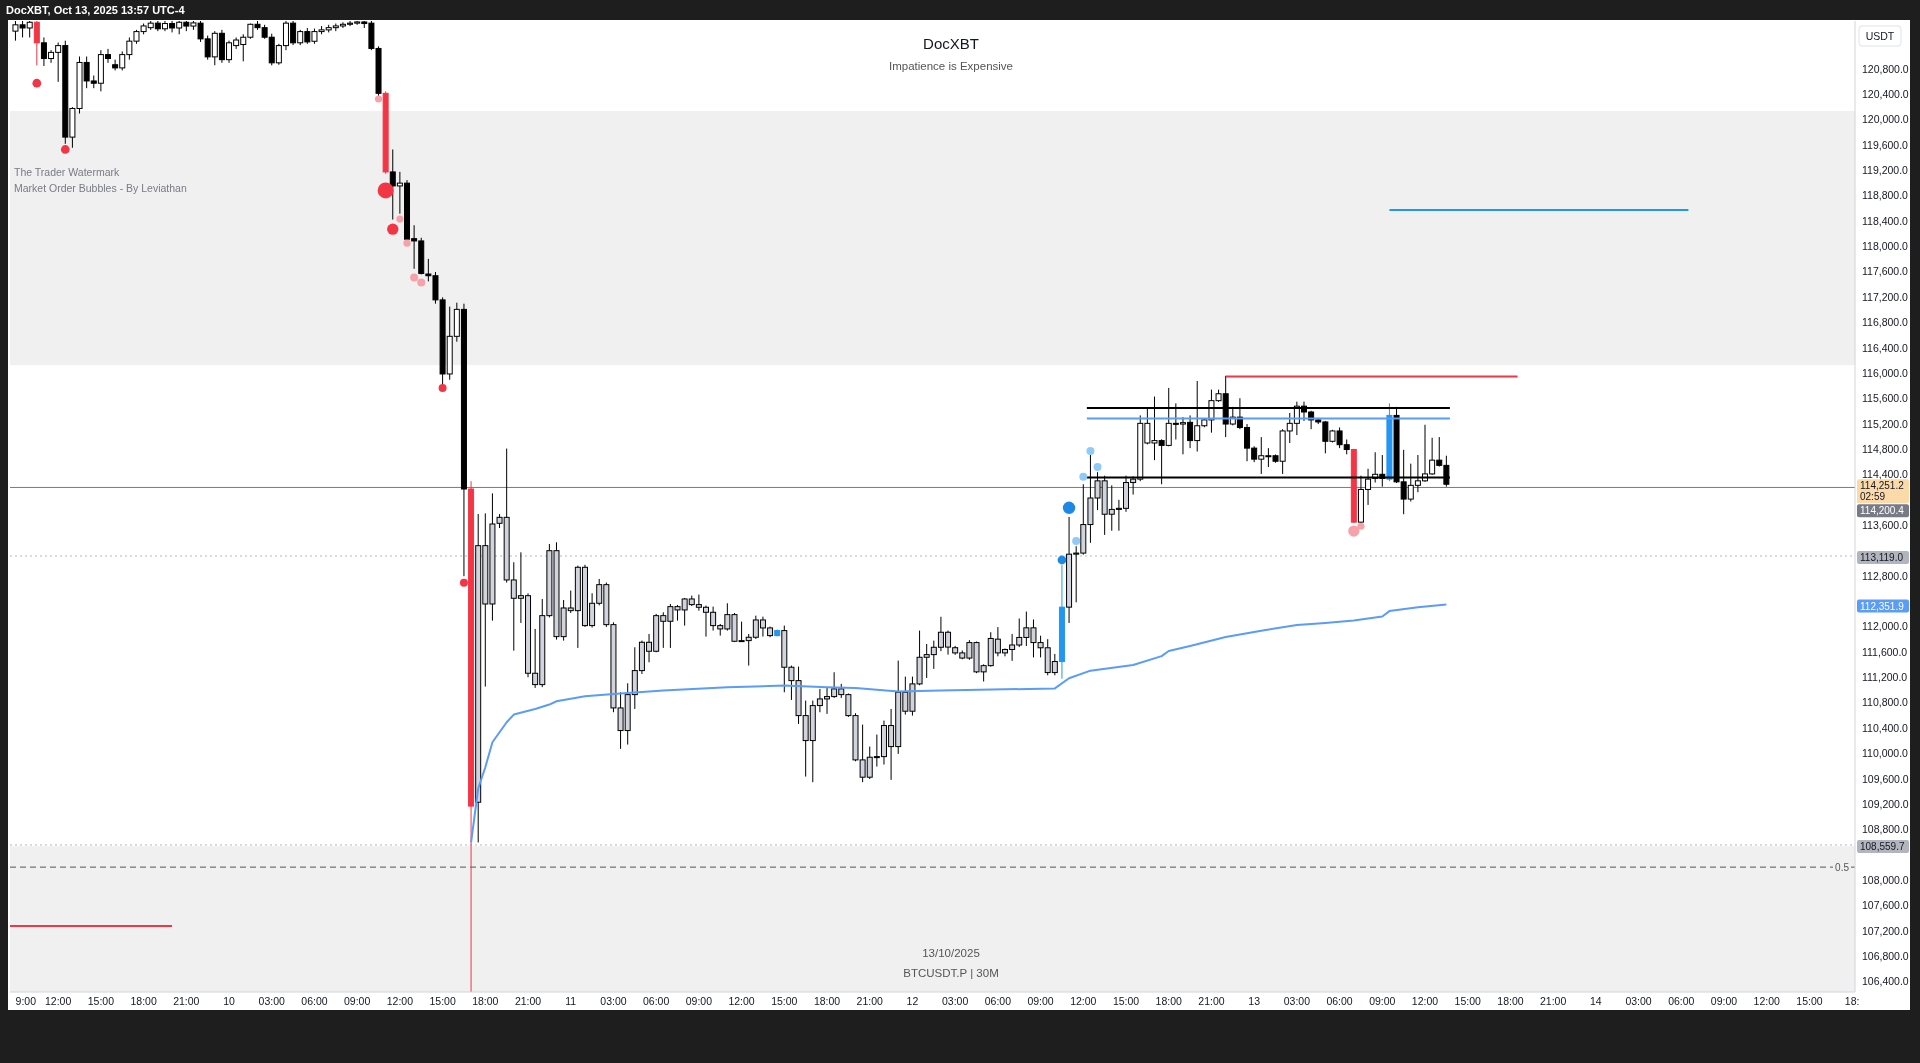 This screenshot has width=1920, height=1063. Describe the element at coordinates (1885, 956) in the screenshot. I see `y-tick-label: 106,800.0` at that location.